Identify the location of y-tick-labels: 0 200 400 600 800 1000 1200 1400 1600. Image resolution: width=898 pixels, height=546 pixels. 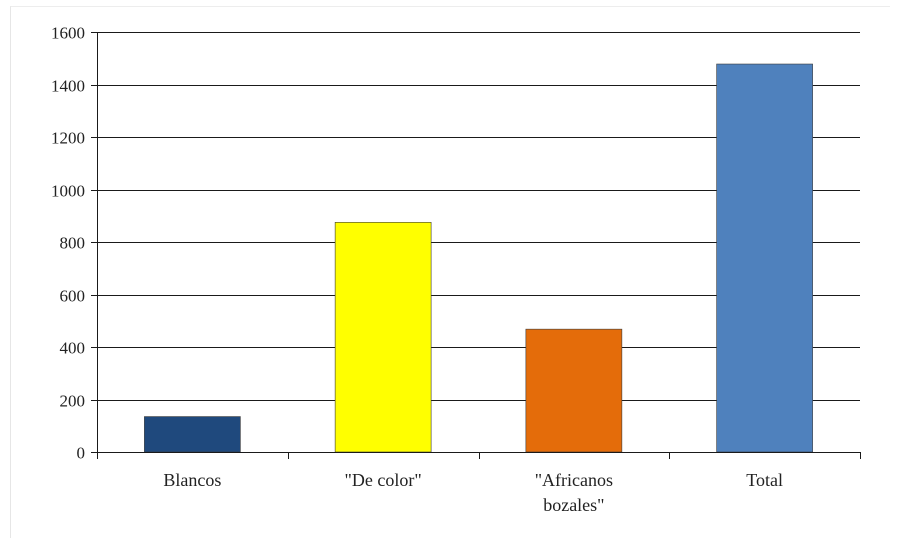
(68, 243).